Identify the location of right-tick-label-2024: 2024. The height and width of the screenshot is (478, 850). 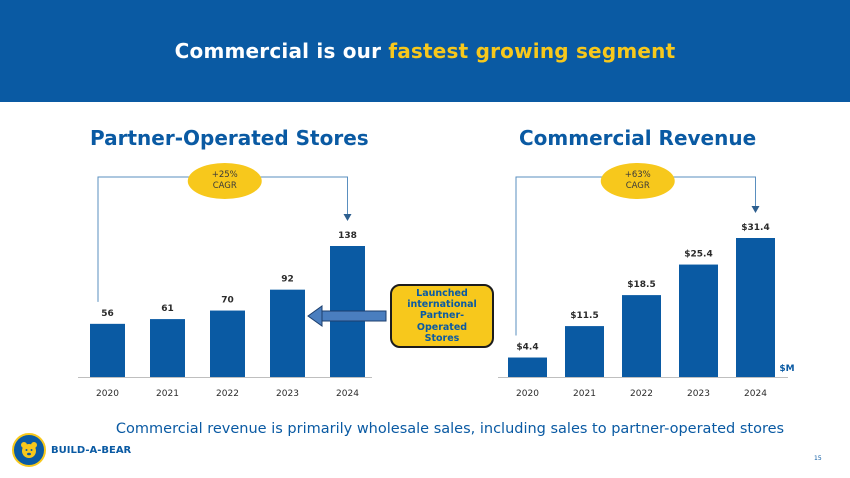
(755, 394).